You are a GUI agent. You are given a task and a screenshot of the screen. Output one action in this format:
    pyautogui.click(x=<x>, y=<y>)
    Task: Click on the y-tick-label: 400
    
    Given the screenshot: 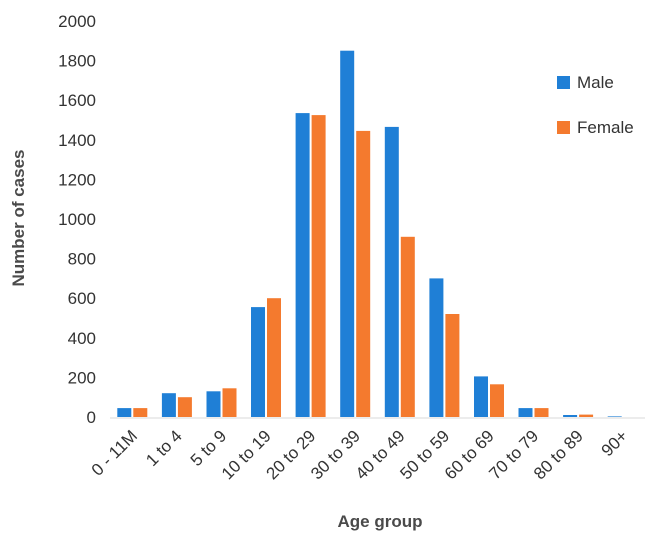 What is the action you would take?
    pyautogui.click(x=82, y=338)
    